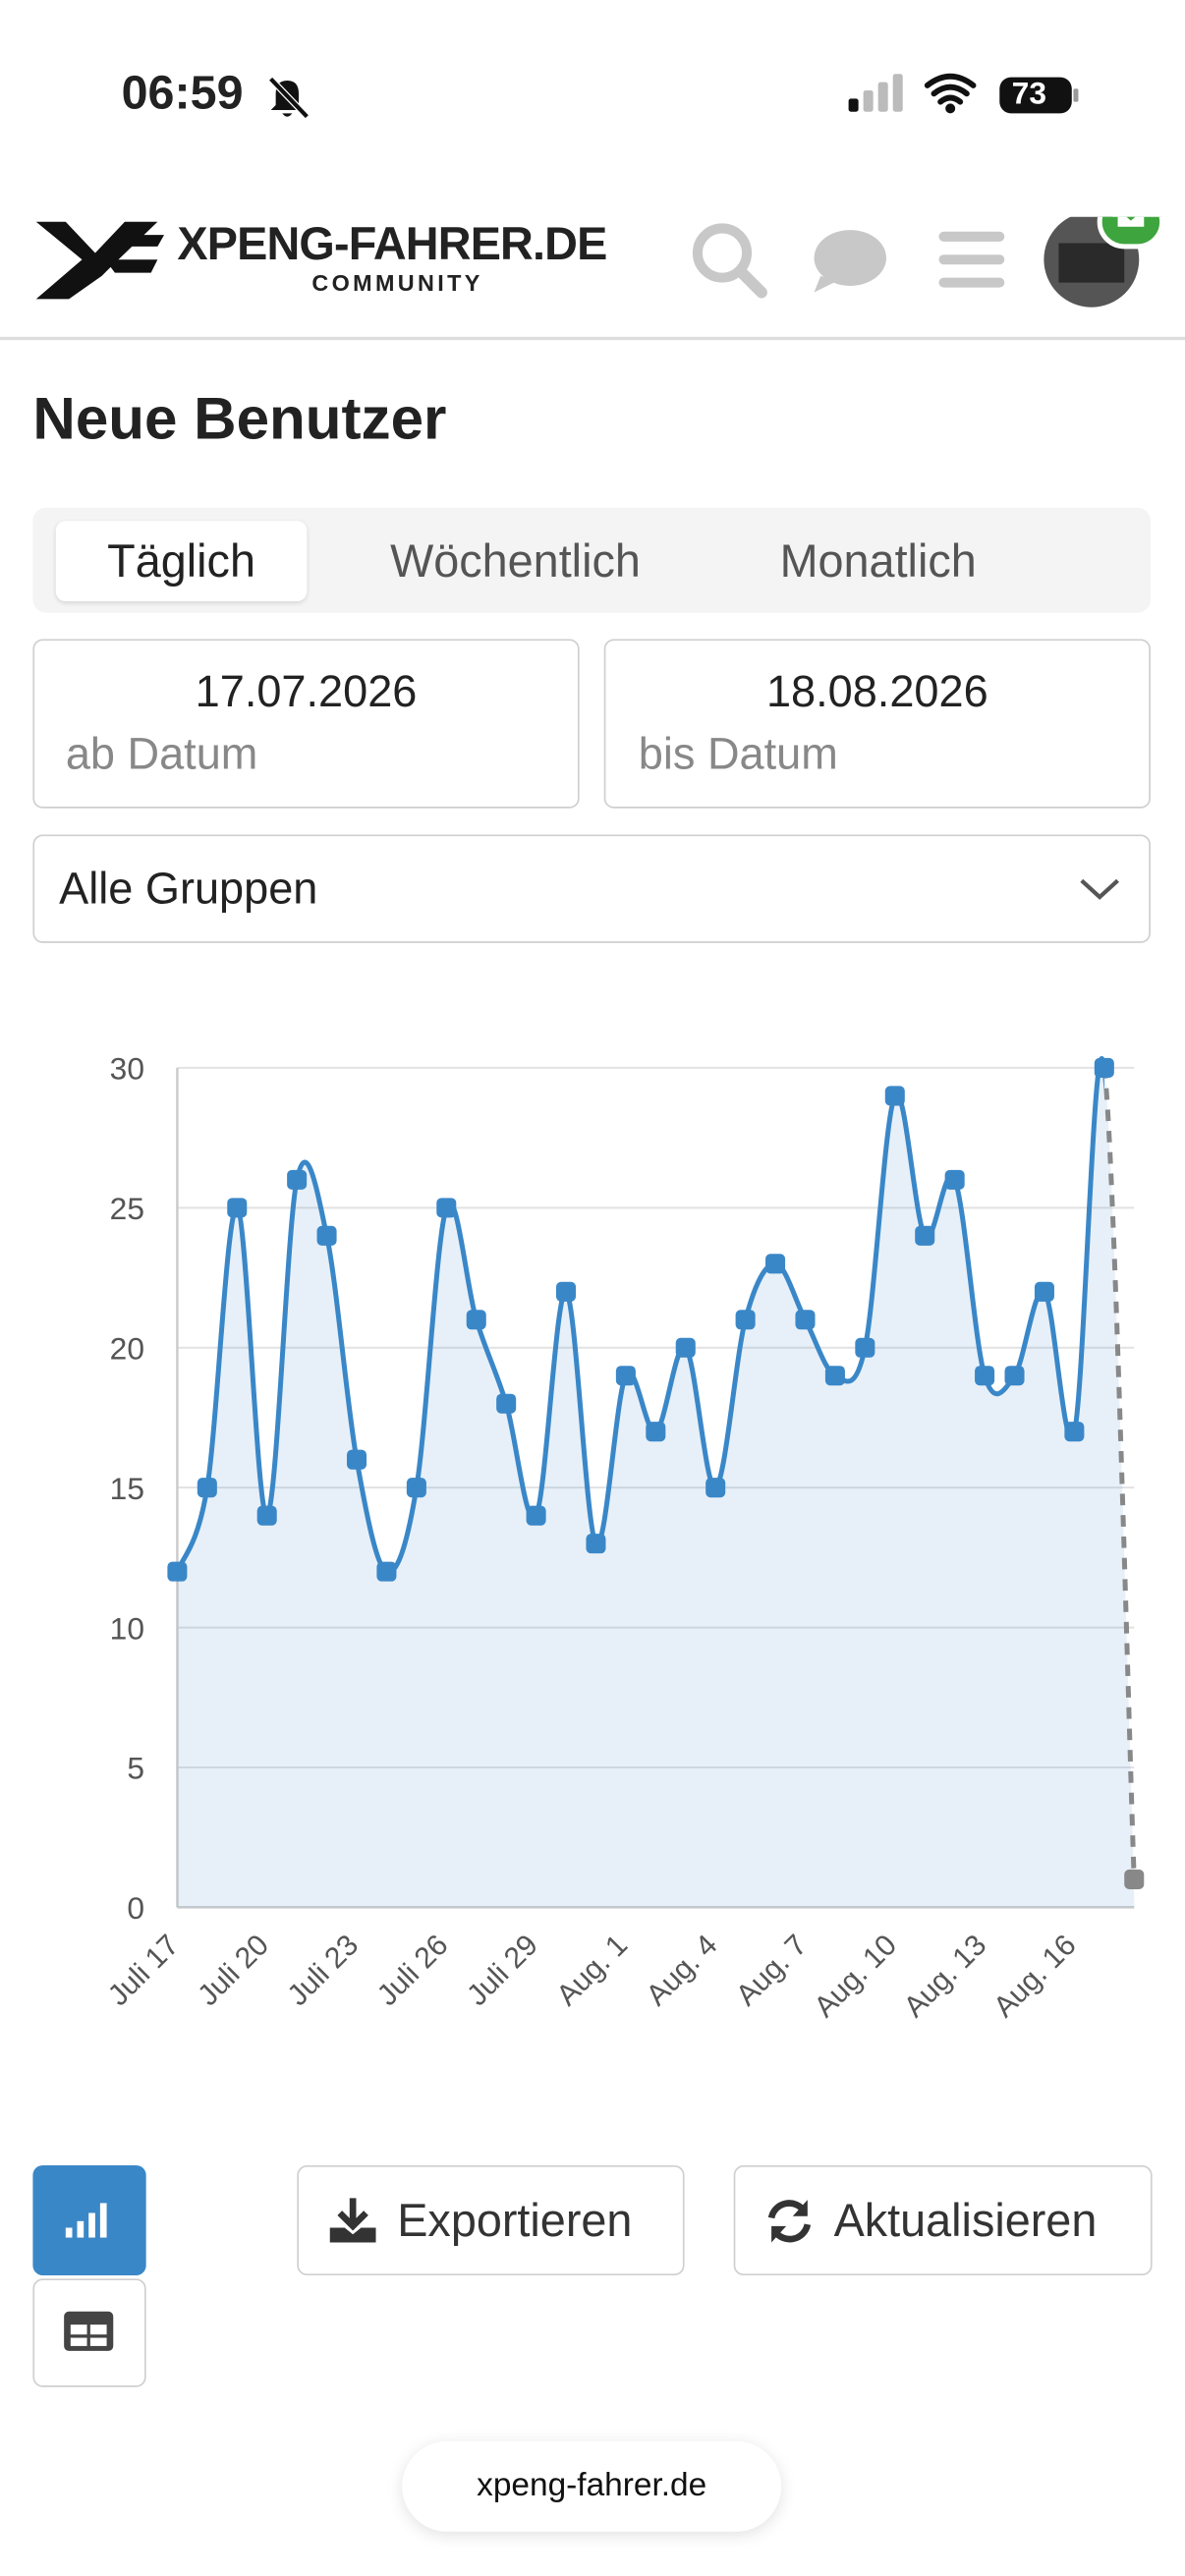 This screenshot has height=2576, width=1185. Describe the element at coordinates (878, 561) in the screenshot. I see `tab: Monatlich` at that location.